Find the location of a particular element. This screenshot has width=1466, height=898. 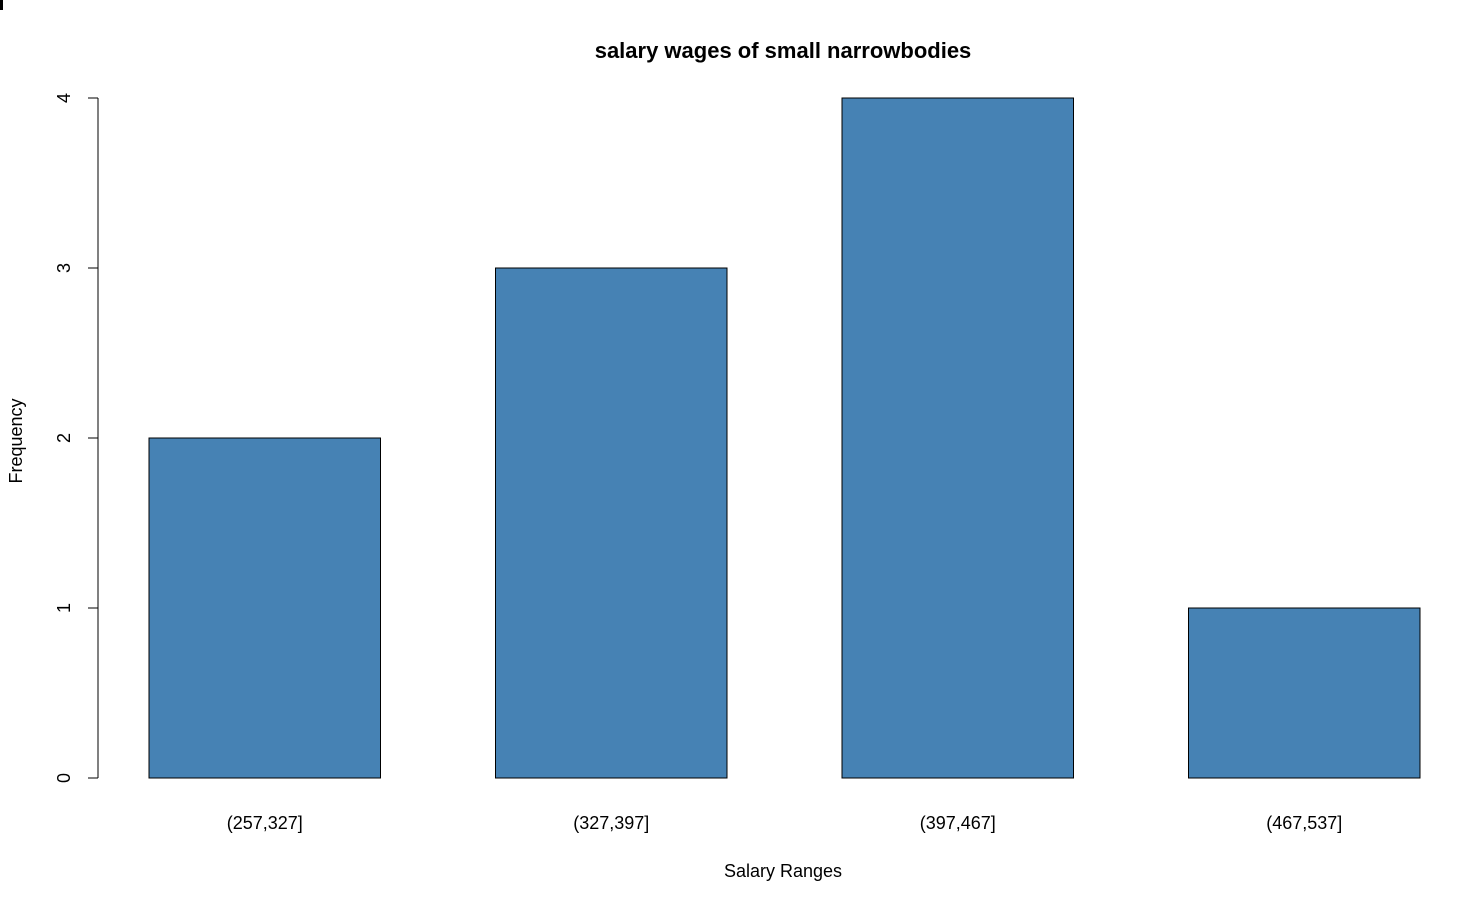

y-tick-label: 0 is located at coordinates (64, 778).